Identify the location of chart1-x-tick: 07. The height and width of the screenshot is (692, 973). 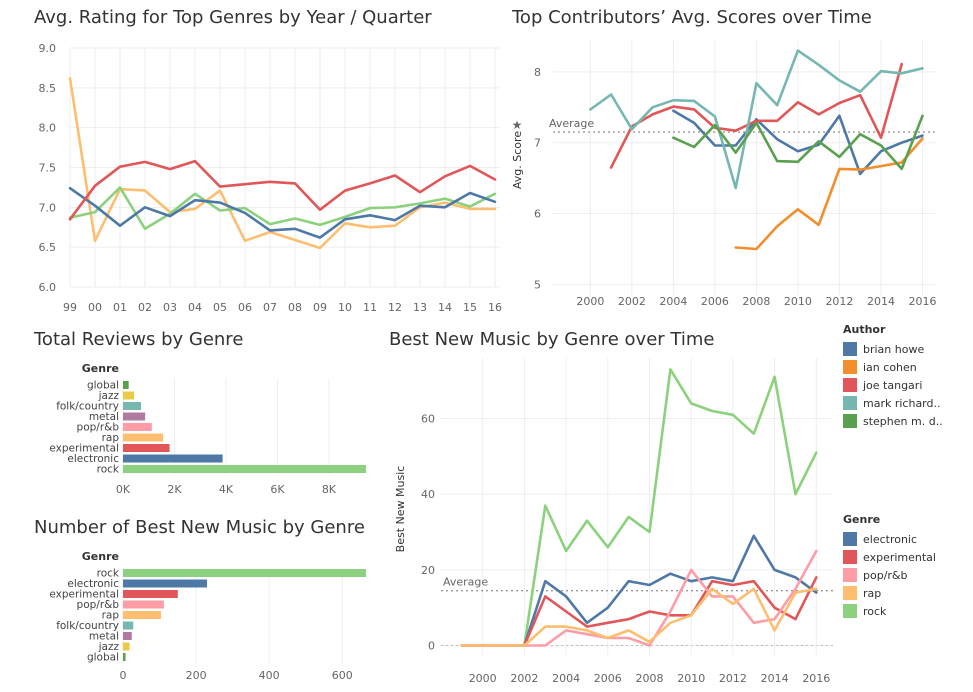
(270, 307).